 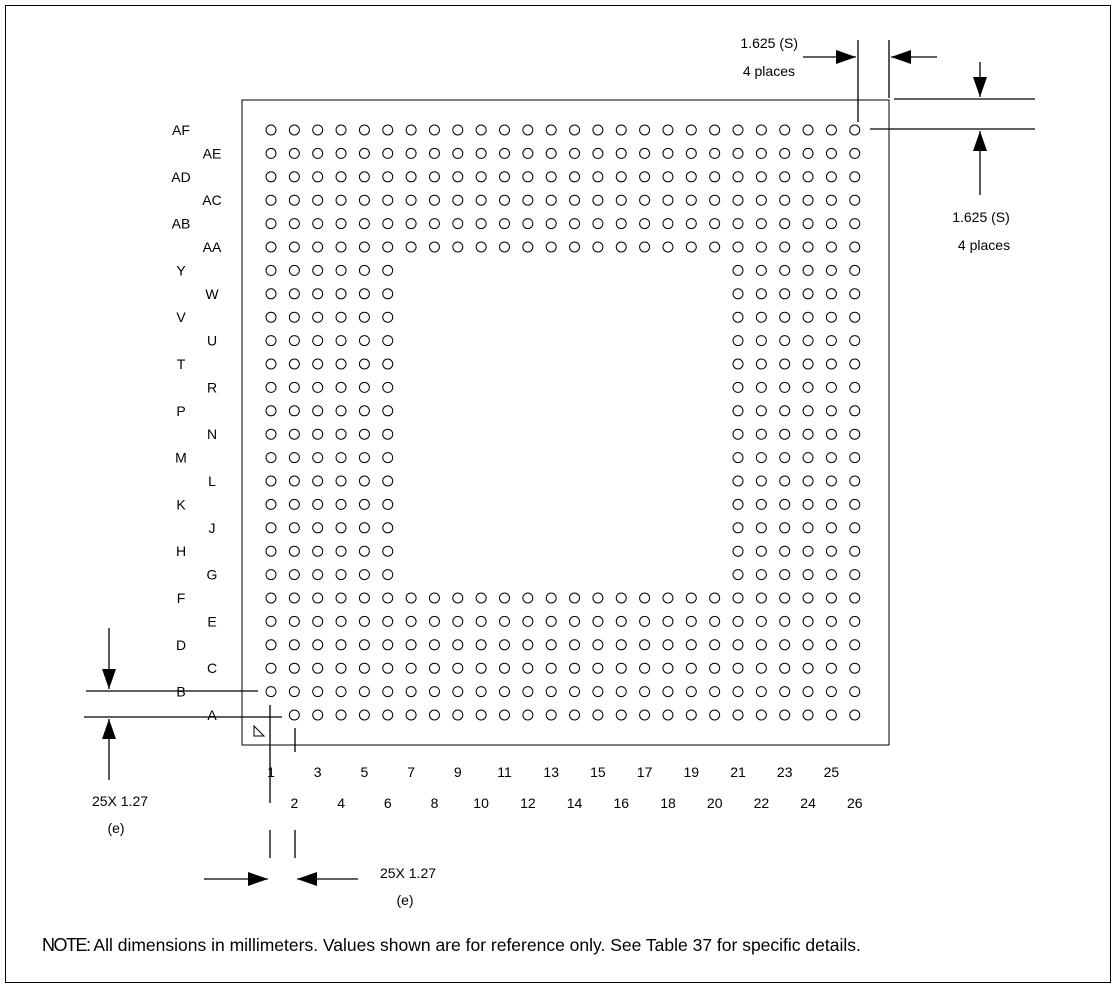 I want to click on row-label: C, so click(x=212, y=668).